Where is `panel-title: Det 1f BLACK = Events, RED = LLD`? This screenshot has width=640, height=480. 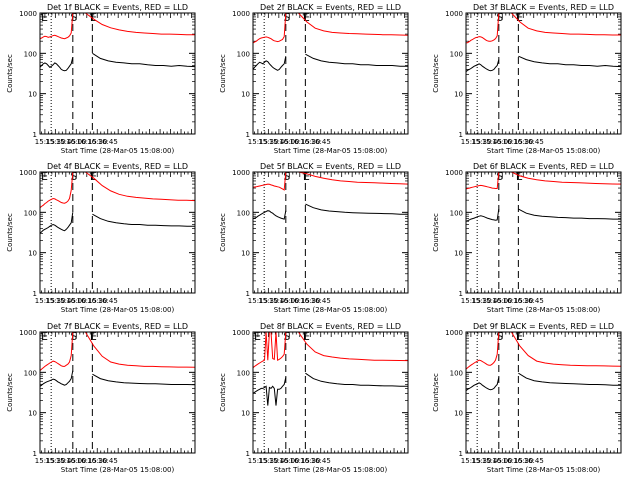
panel-title: Det 1f BLACK = Events, RED = LLD is located at coordinates (117, 7).